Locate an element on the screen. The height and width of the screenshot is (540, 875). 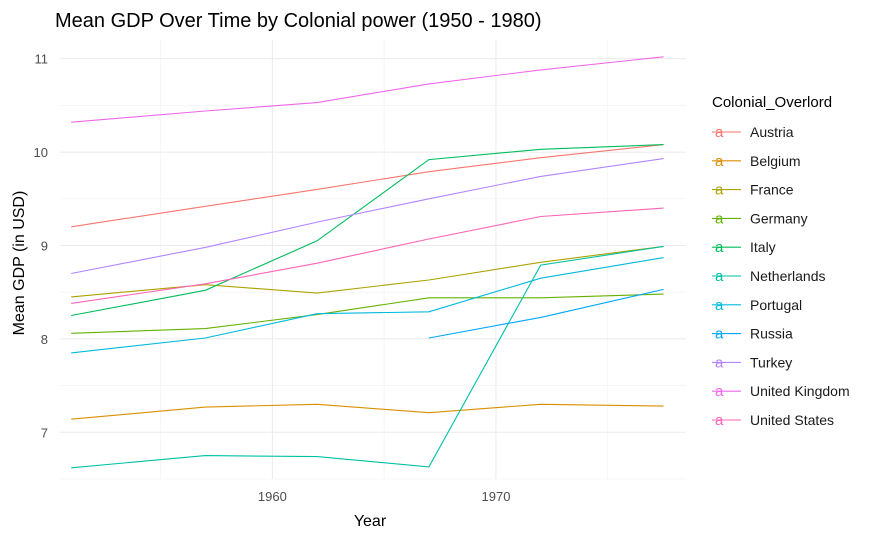
x-tick-labels: 1960 1970 is located at coordinates (384, 496).